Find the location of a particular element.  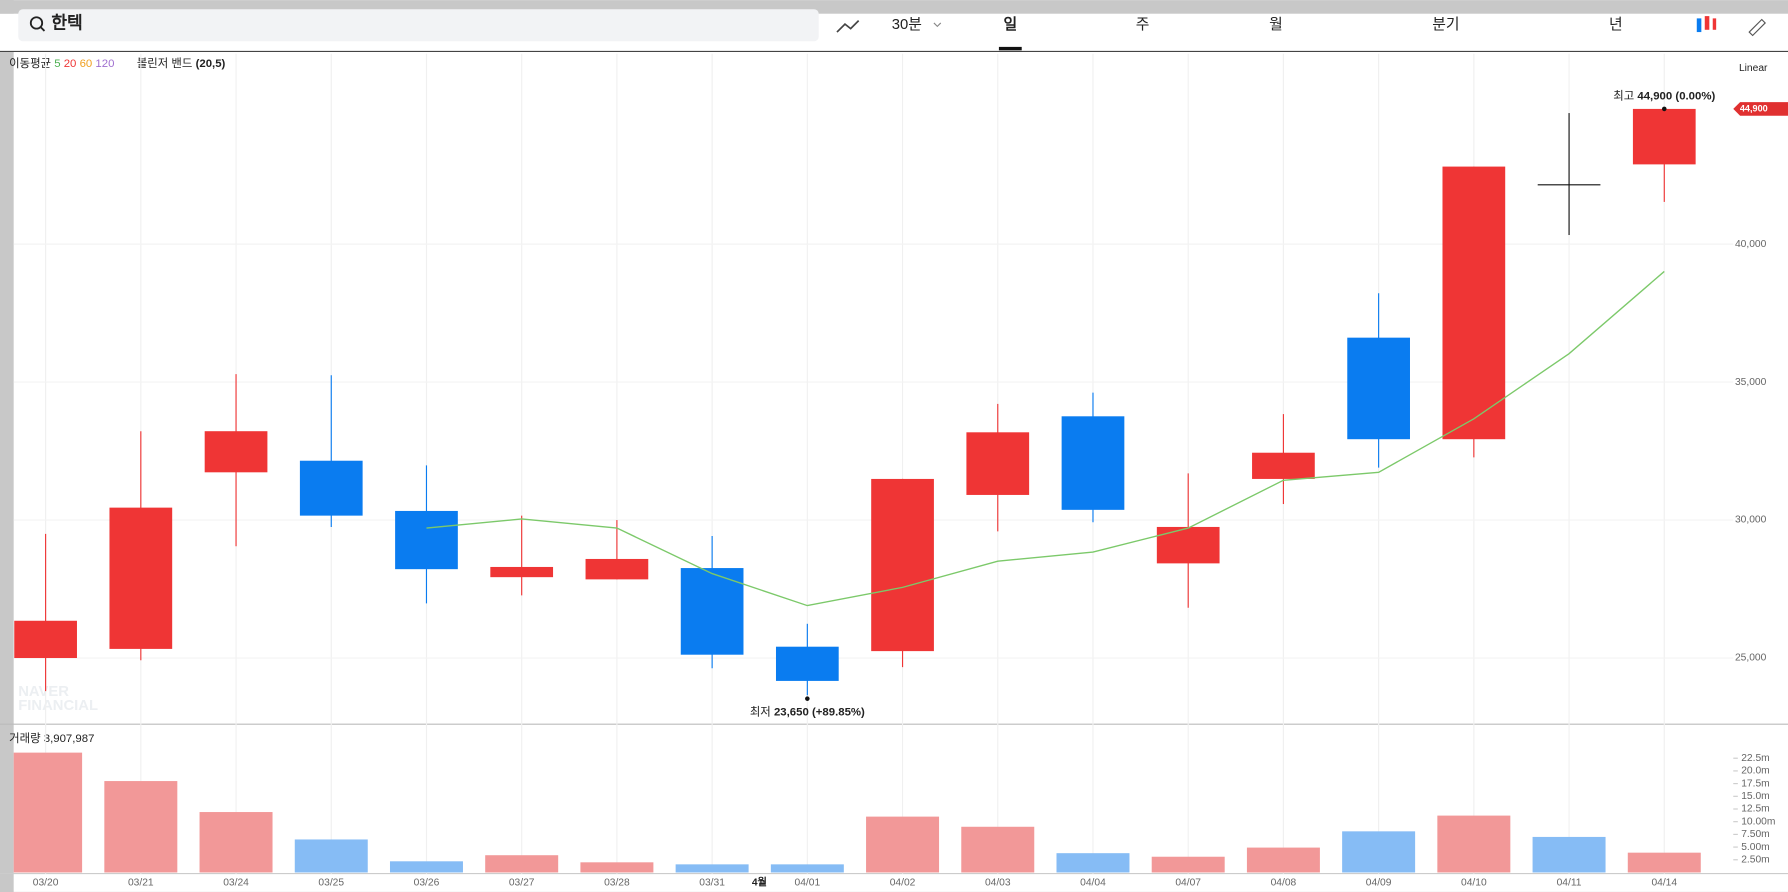

scale-mode: Linear is located at coordinates (1753, 68).